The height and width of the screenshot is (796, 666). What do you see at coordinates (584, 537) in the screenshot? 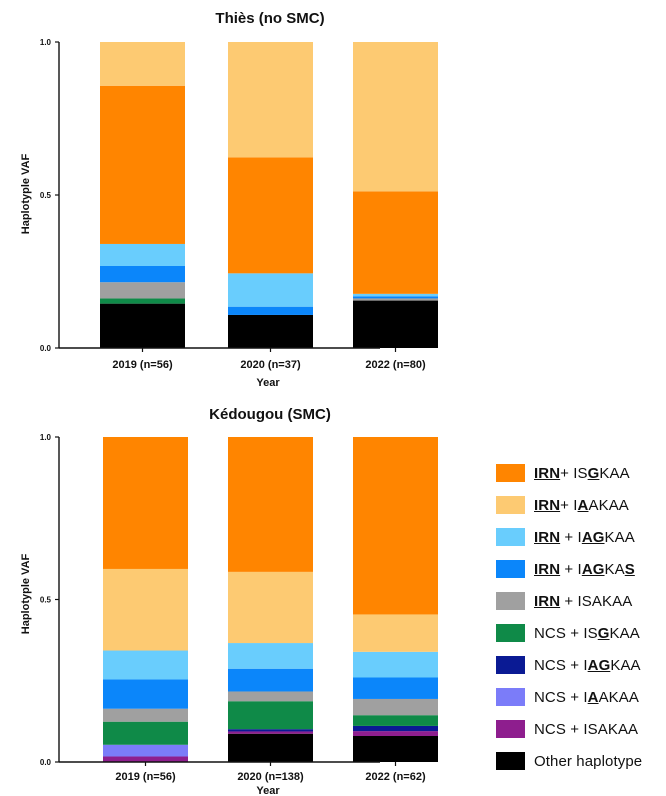
I see `legend-label: IRN + IAGKAA` at bounding box center [584, 537].